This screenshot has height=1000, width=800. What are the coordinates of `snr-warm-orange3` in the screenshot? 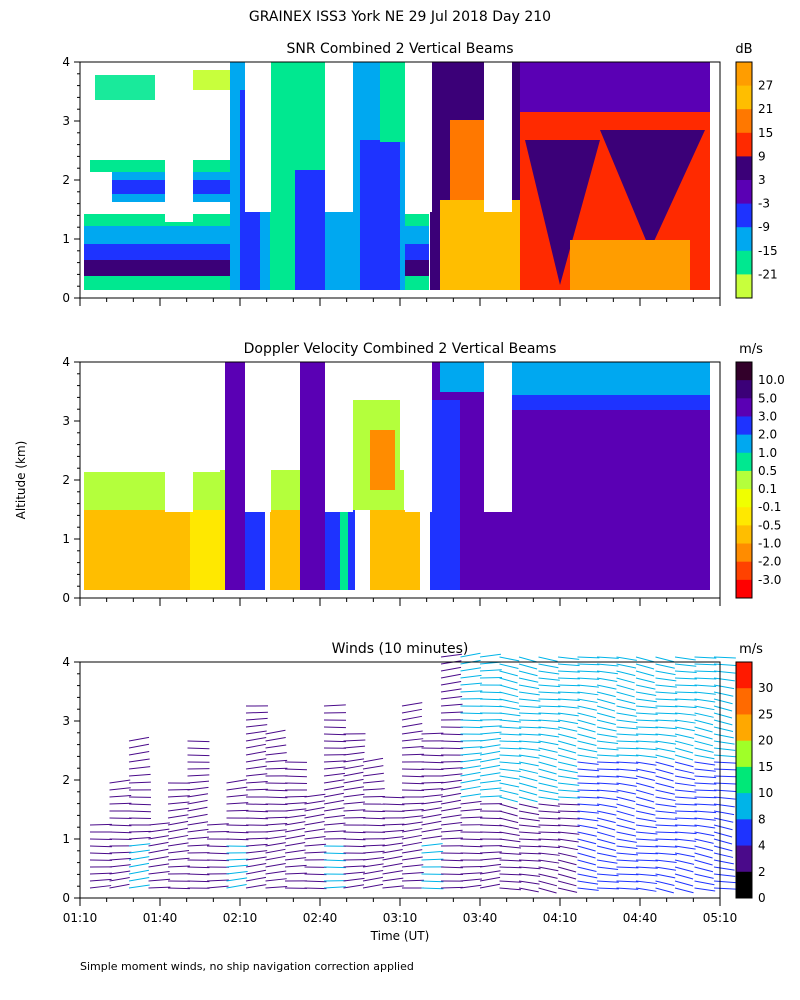 It's located at (470, 160).